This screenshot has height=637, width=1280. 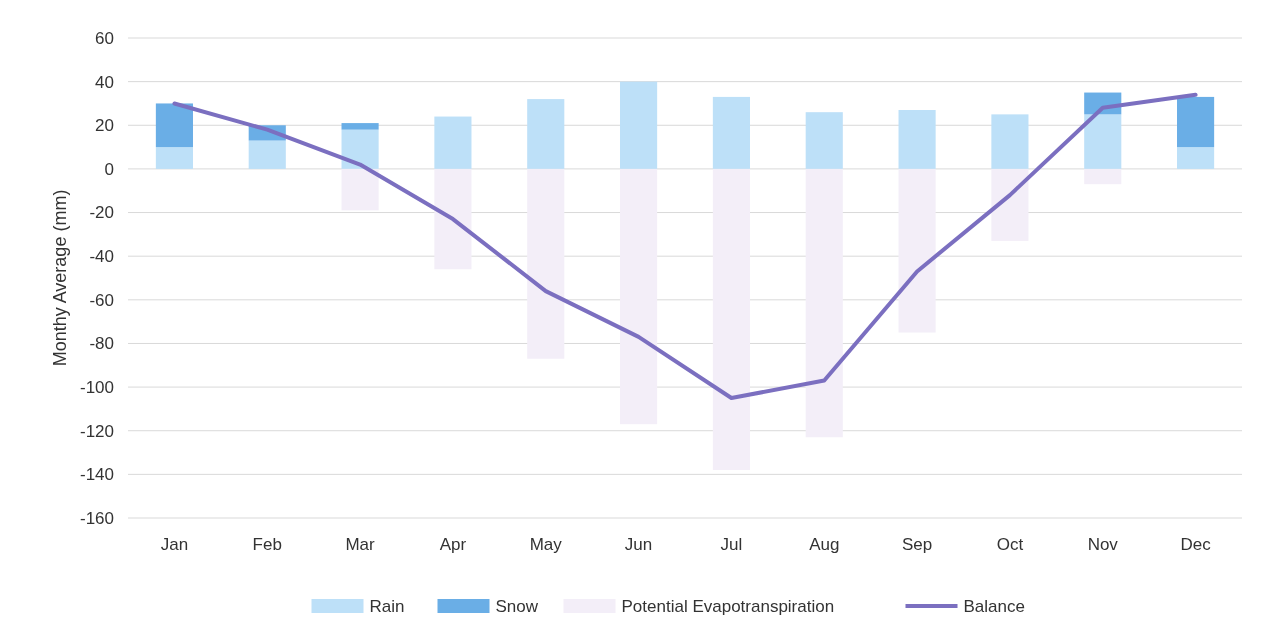 What do you see at coordinates (387, 606) in the screenshot?
I see `legend-label: Rain` at bounding box center [387, 606].